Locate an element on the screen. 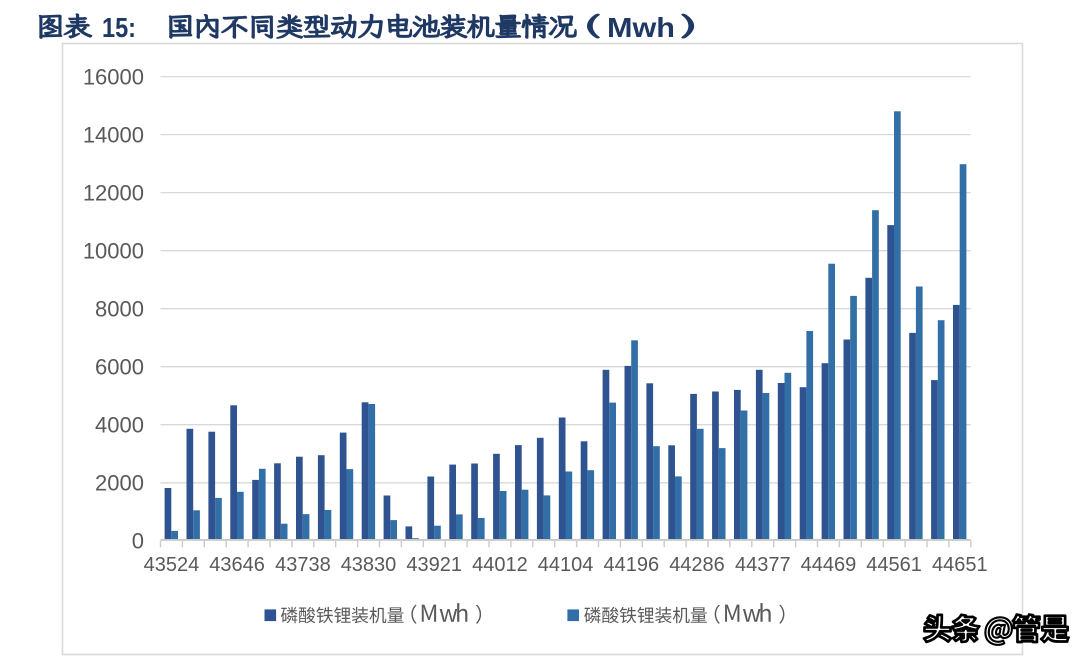 Image resolution: width=1087 pixels, height=662 pixels. svg-text: 16000 is located at coordinates (113, 76).